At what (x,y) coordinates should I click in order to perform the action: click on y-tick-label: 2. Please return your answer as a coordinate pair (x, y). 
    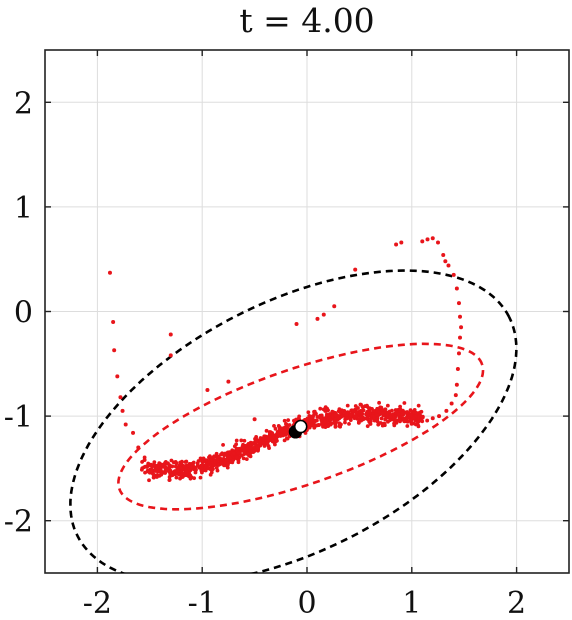
    Looking at the image, I should click on (23, 103).